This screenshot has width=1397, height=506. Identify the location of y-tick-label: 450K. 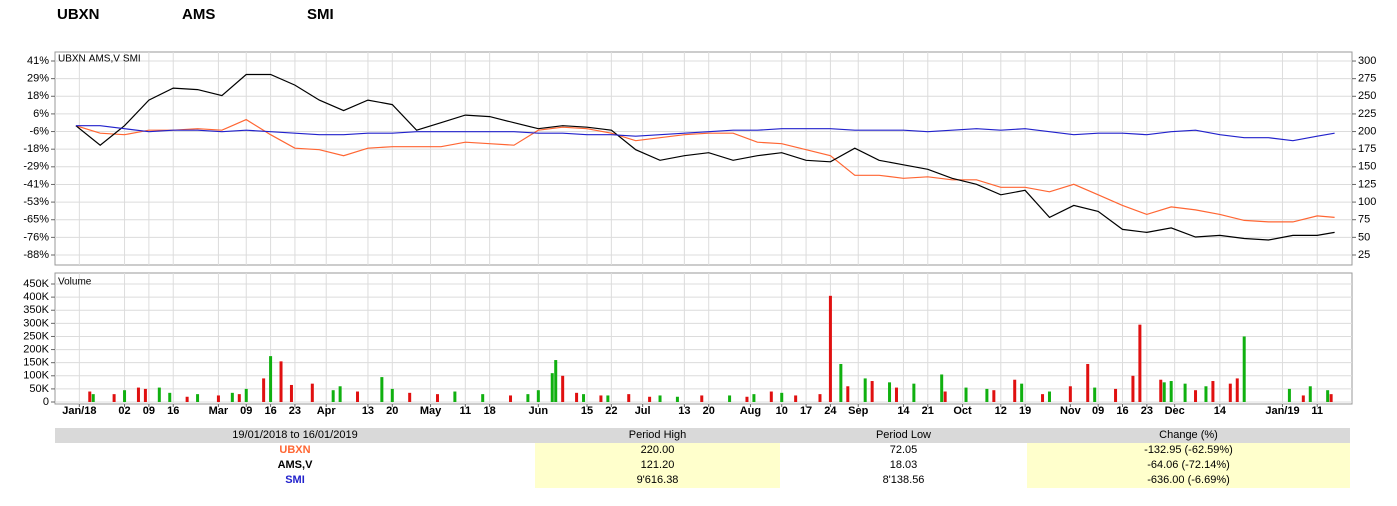
(36, 284).